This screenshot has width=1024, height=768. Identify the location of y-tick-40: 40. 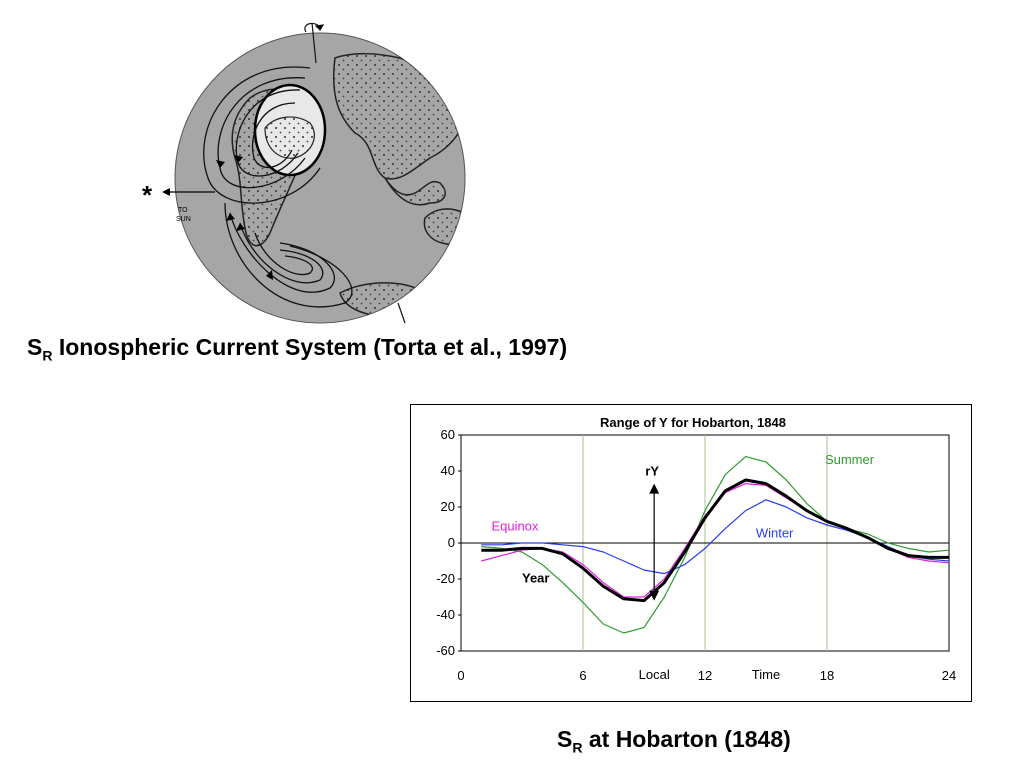
(448, 470).